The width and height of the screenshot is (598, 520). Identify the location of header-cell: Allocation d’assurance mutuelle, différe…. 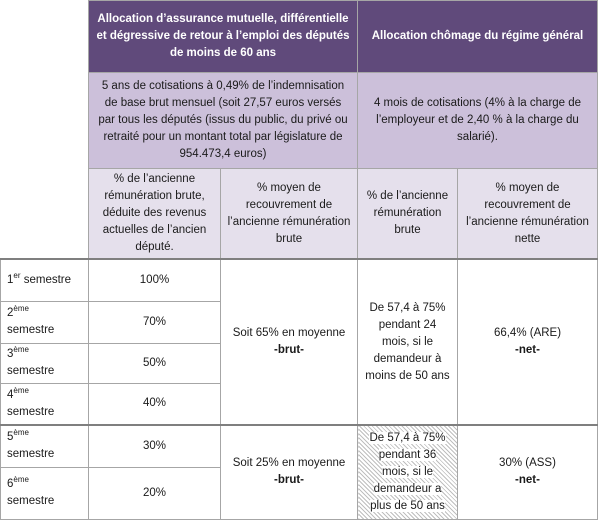
(223, 36).